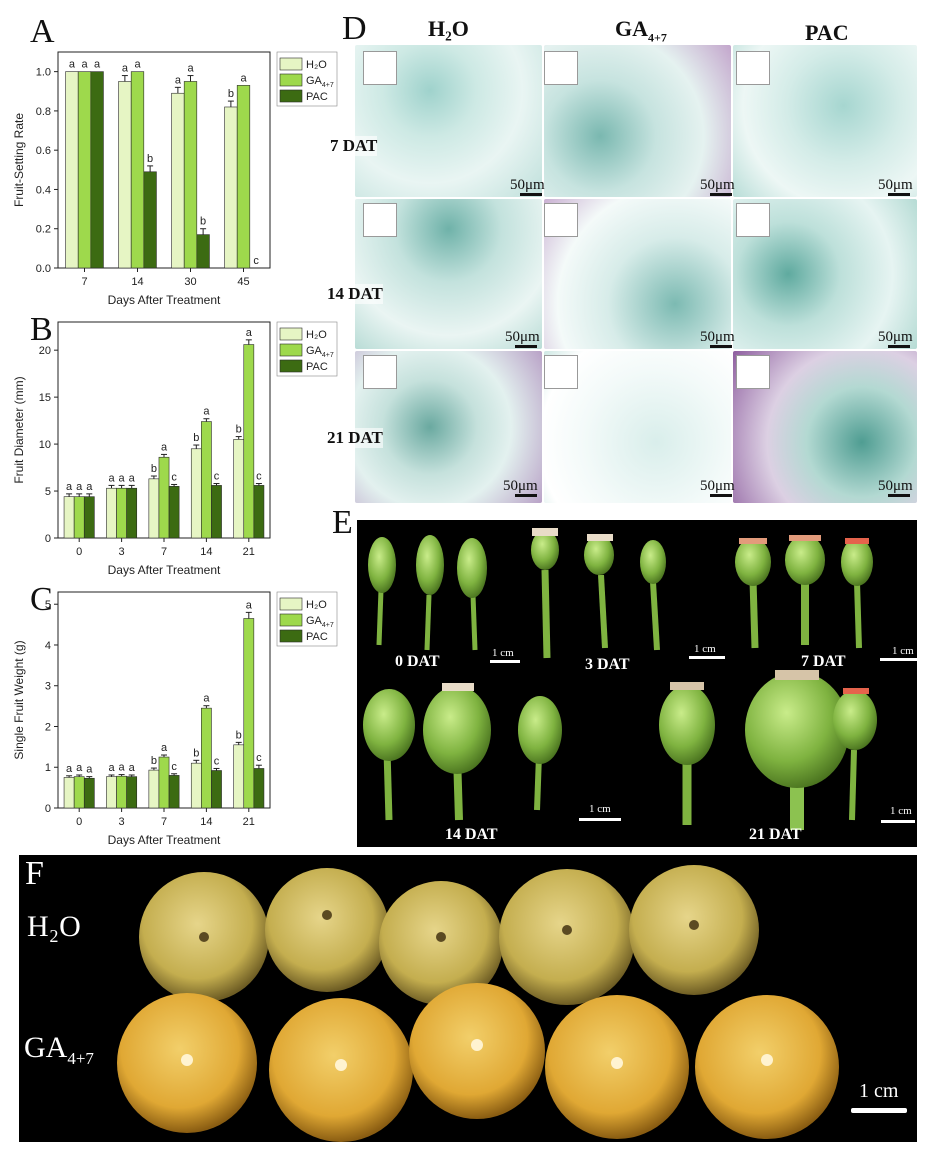 The width and height of the screenshot is (925, 1153). Describe the element at coordinates (855, 754) in the screenshot. I see `fruit-21dat-pac` at that location.